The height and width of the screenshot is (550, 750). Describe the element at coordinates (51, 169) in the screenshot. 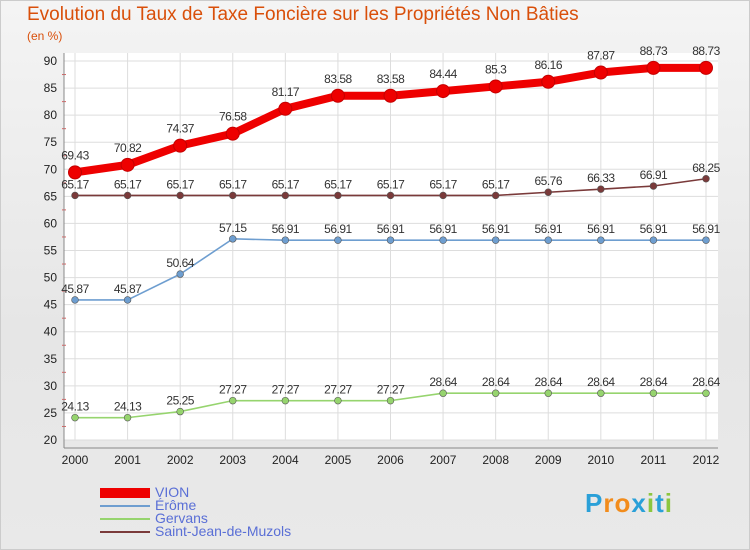

I see `y-tick-label: 70` at that location.